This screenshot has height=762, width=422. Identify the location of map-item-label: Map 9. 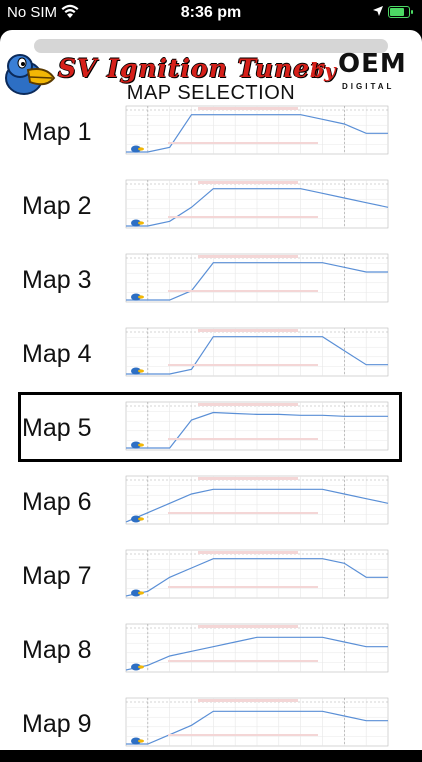
(57, 724).